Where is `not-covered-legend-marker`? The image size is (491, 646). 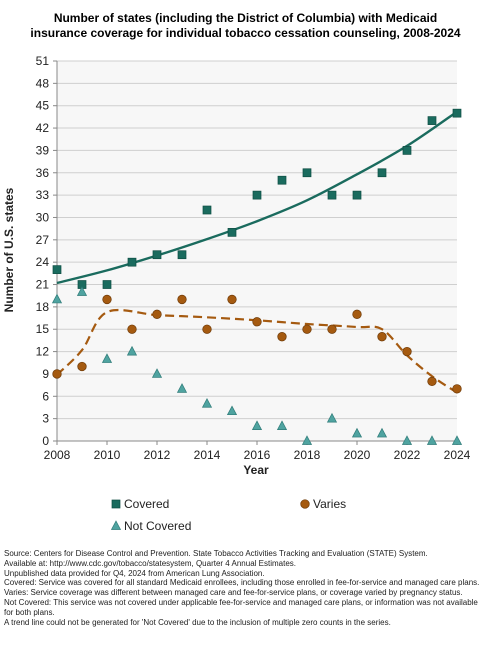 not-covered-legend-marker is located at coordinates (116, 525).